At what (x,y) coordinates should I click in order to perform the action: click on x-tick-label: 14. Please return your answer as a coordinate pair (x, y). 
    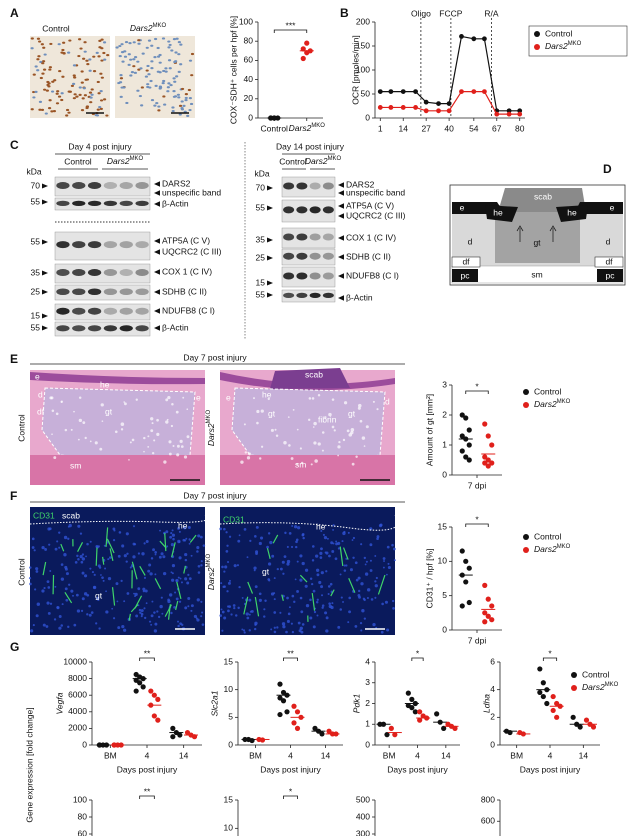
    Looking at the image, I should click on (184, 755).